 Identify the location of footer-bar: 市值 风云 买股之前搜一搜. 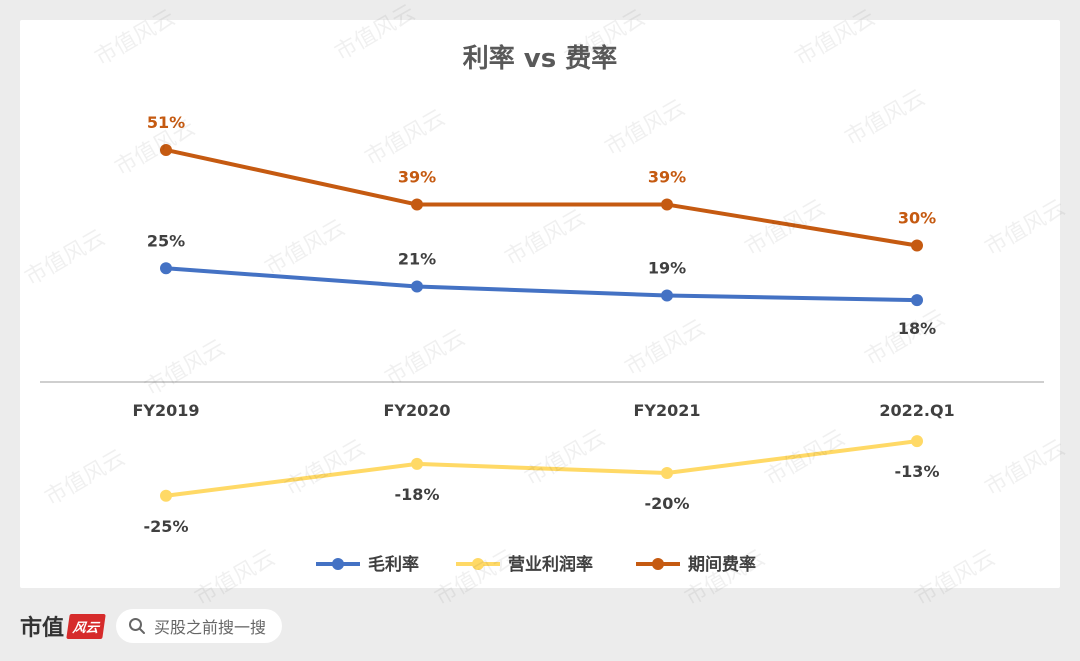
(220, 626).